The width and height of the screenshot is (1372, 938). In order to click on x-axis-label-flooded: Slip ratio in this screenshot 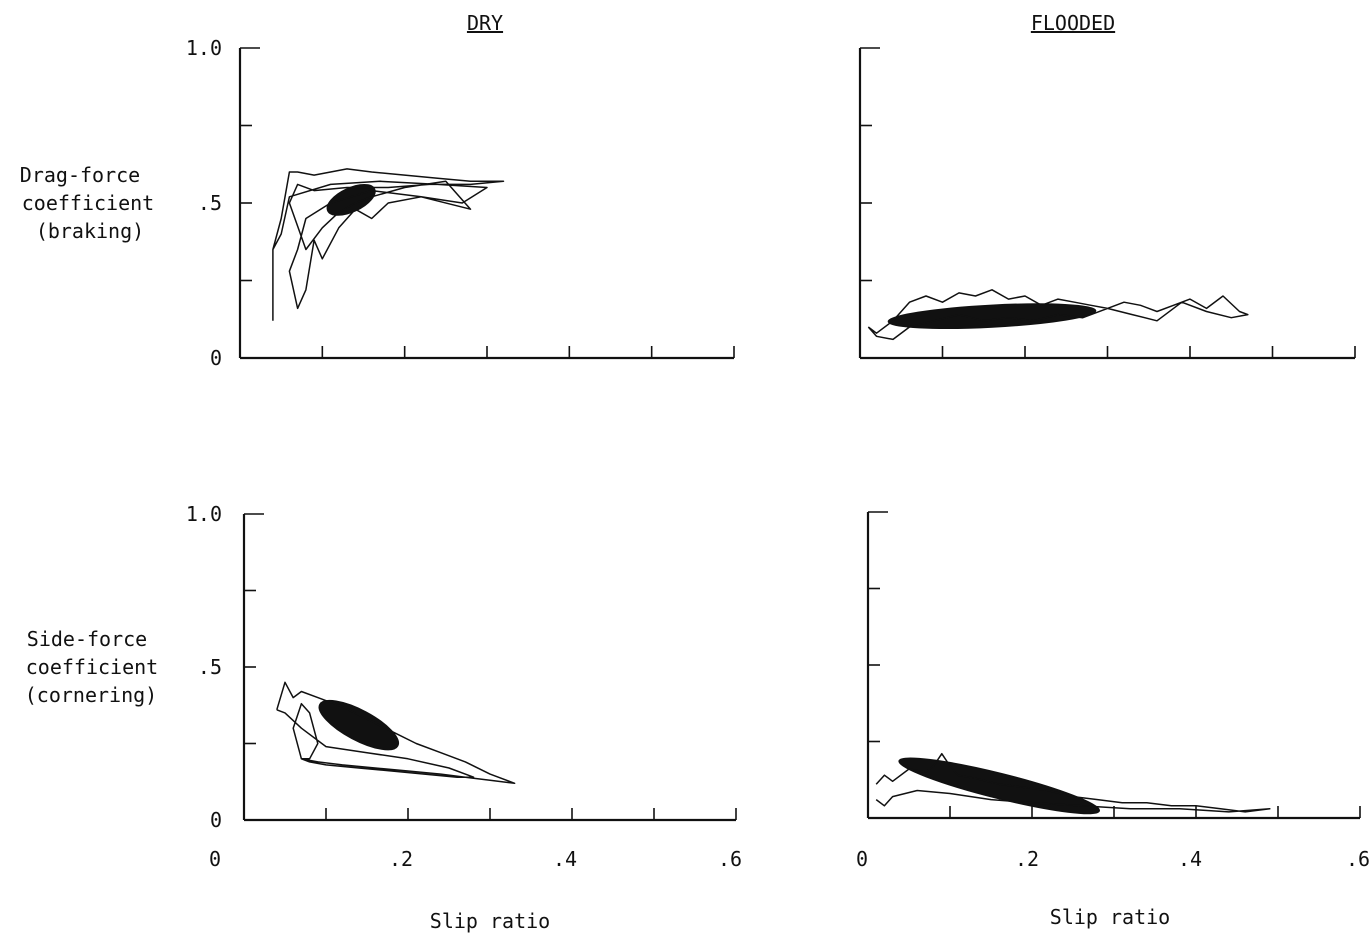, I will do `click(1110, 917)`.